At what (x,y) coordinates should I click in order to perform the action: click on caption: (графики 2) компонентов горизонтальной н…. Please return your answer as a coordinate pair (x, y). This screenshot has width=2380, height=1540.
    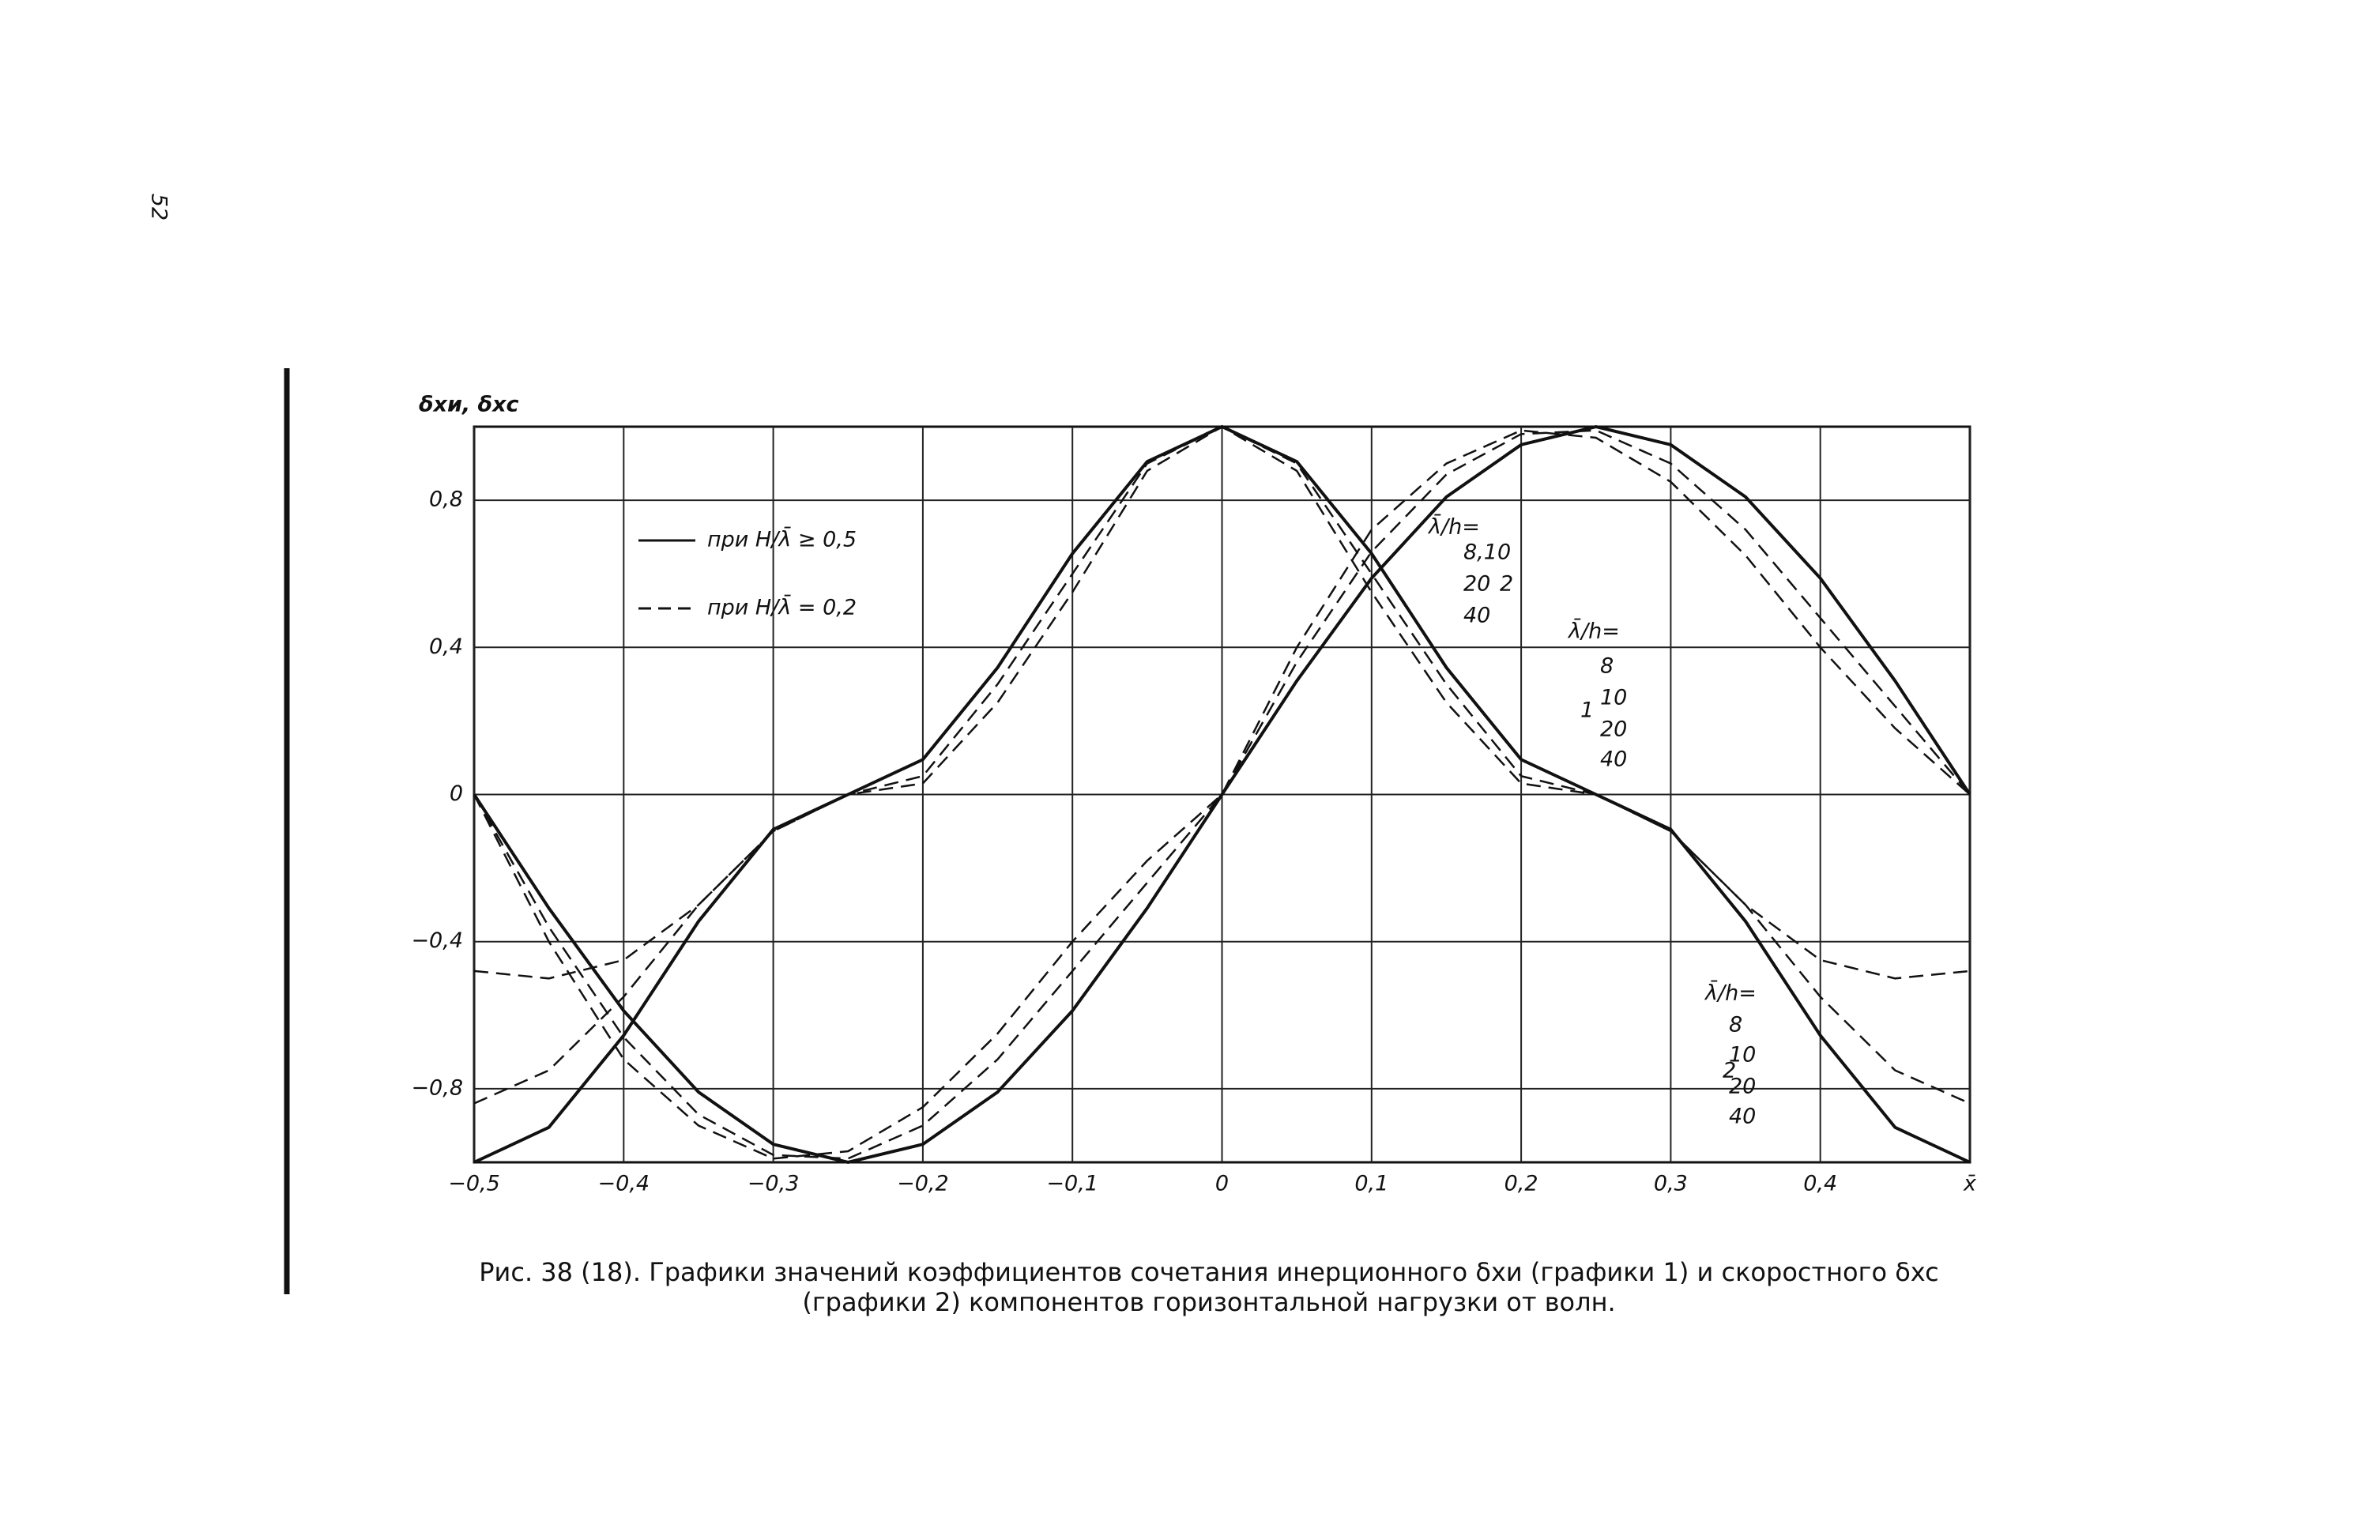
    Looking at the image, I should click on (1208, 1302).